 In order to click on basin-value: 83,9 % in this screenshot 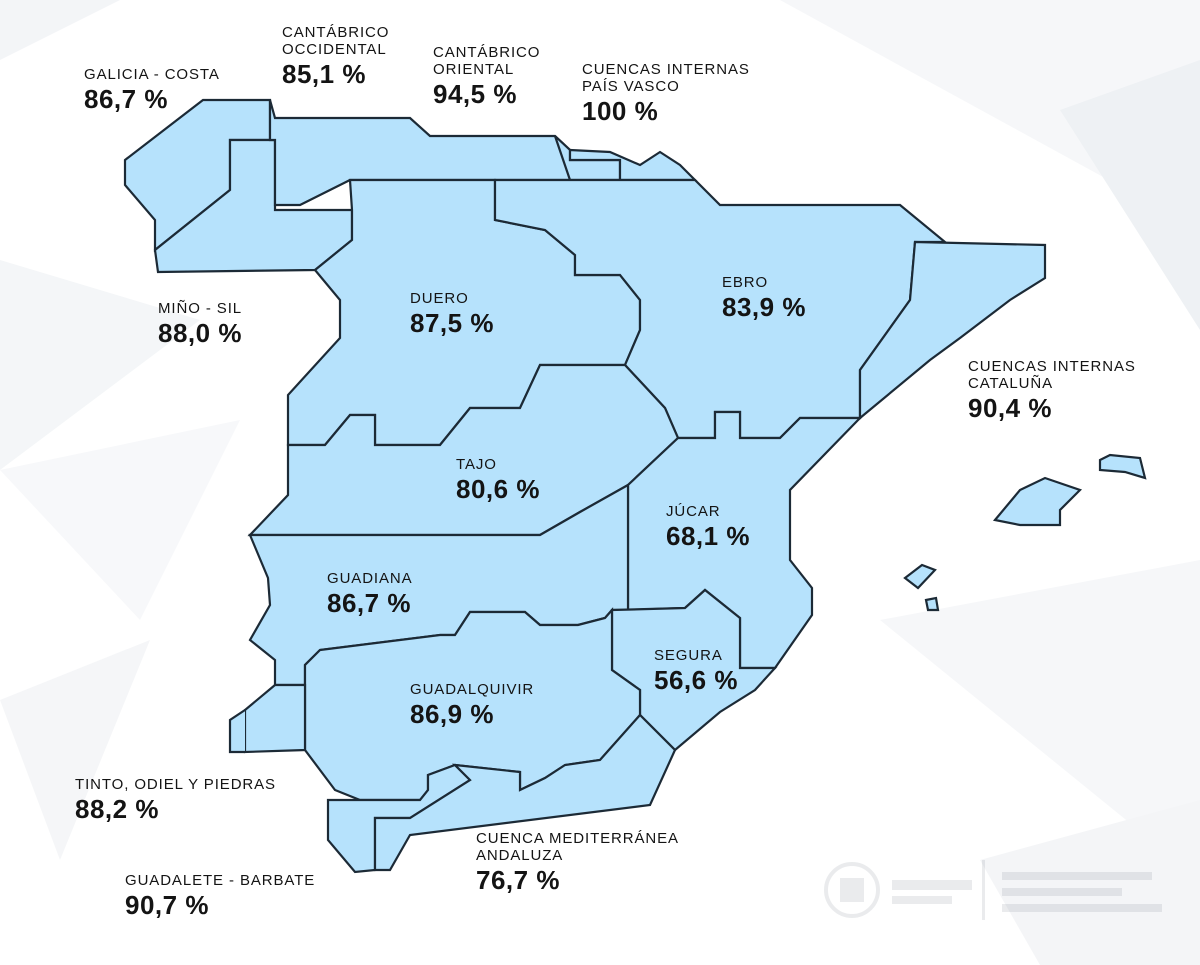, I will do `click(764, 307)`.